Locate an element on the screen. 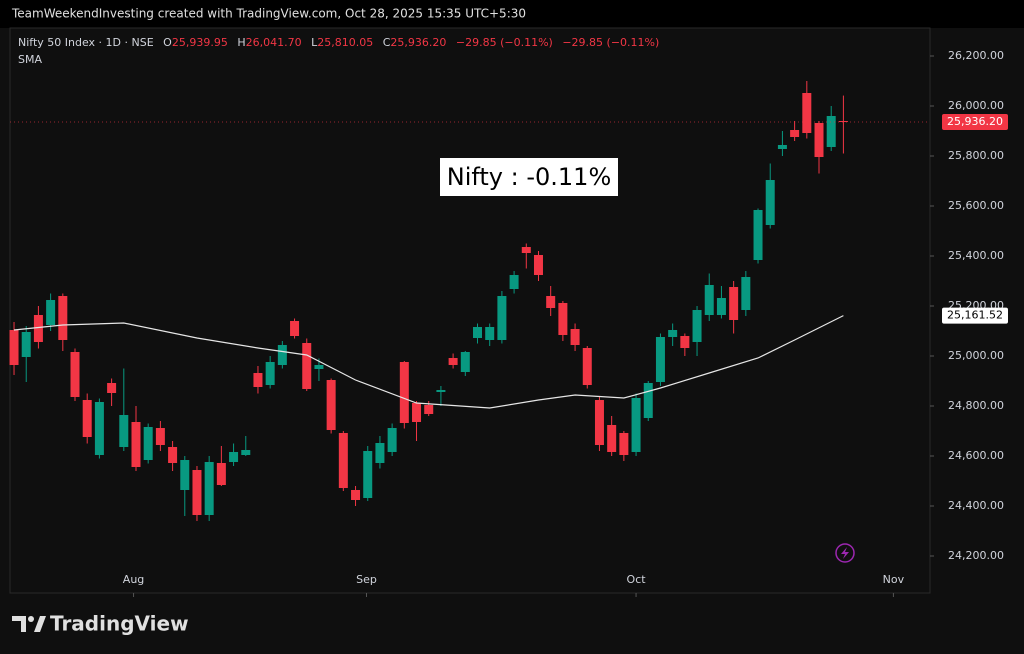 The width and height of the screenshot is (1024, 654). y-tick-label: 24,400.00 is located at coordinates (976, 505).